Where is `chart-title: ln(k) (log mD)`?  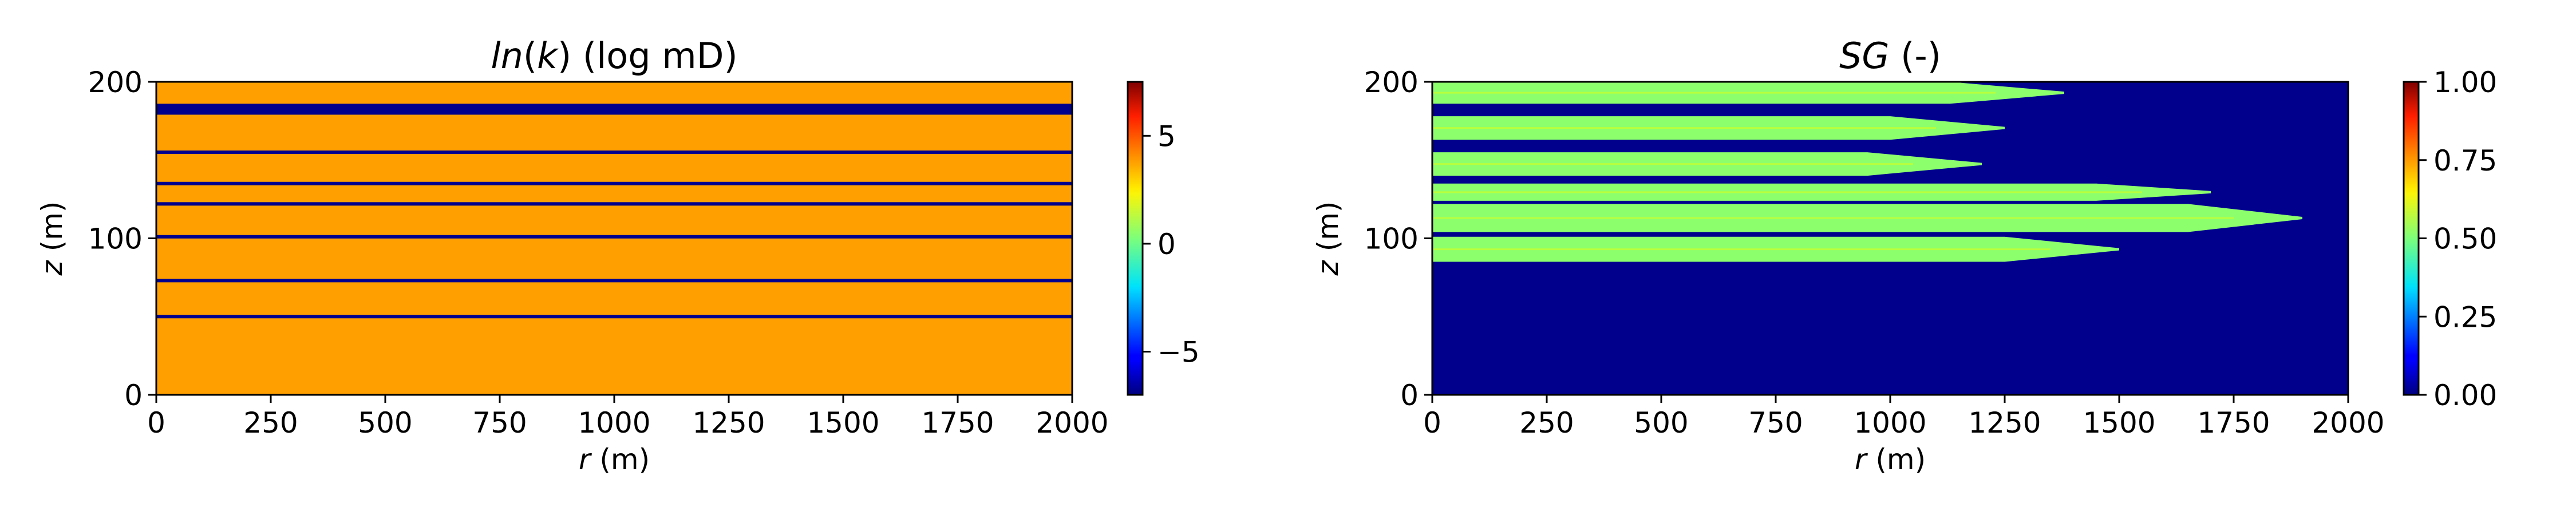
chart-title: ln(k) (log mD) is located at coordinates (614, 56).